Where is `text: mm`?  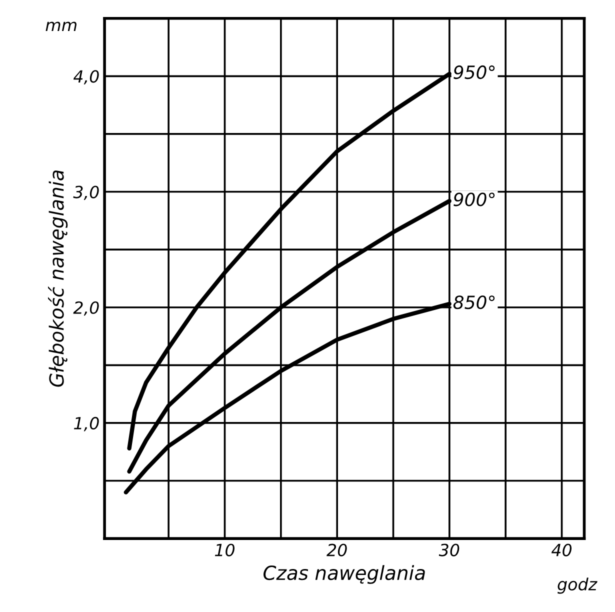 text: mm is located at coordinates (61, 27).